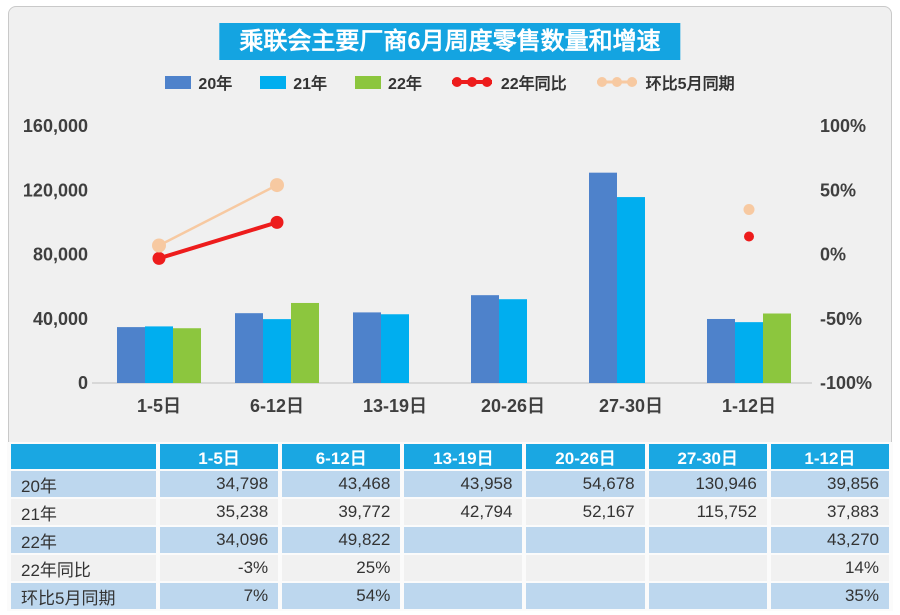  What do you see at coordinates (55, 126) in the screenshot?
I see `left-axis-tick: 160,000` at bounding box center [55, 126].